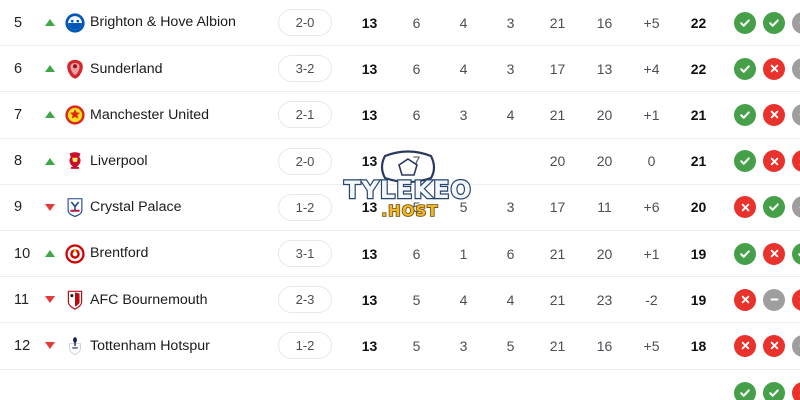 This screenshot has width=800, height=400. Describe the element at coordinates (400, 23) in the screenshot. I see `table-row: 5 Brighton & Hove Albion 2-0 13 6 4 3 21 16 +5 22` at that location.